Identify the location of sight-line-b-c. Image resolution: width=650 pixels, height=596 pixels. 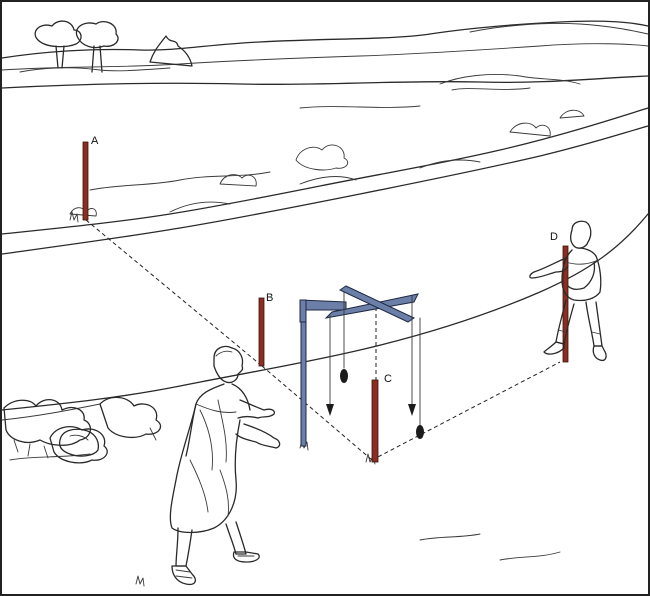
(317, 413).